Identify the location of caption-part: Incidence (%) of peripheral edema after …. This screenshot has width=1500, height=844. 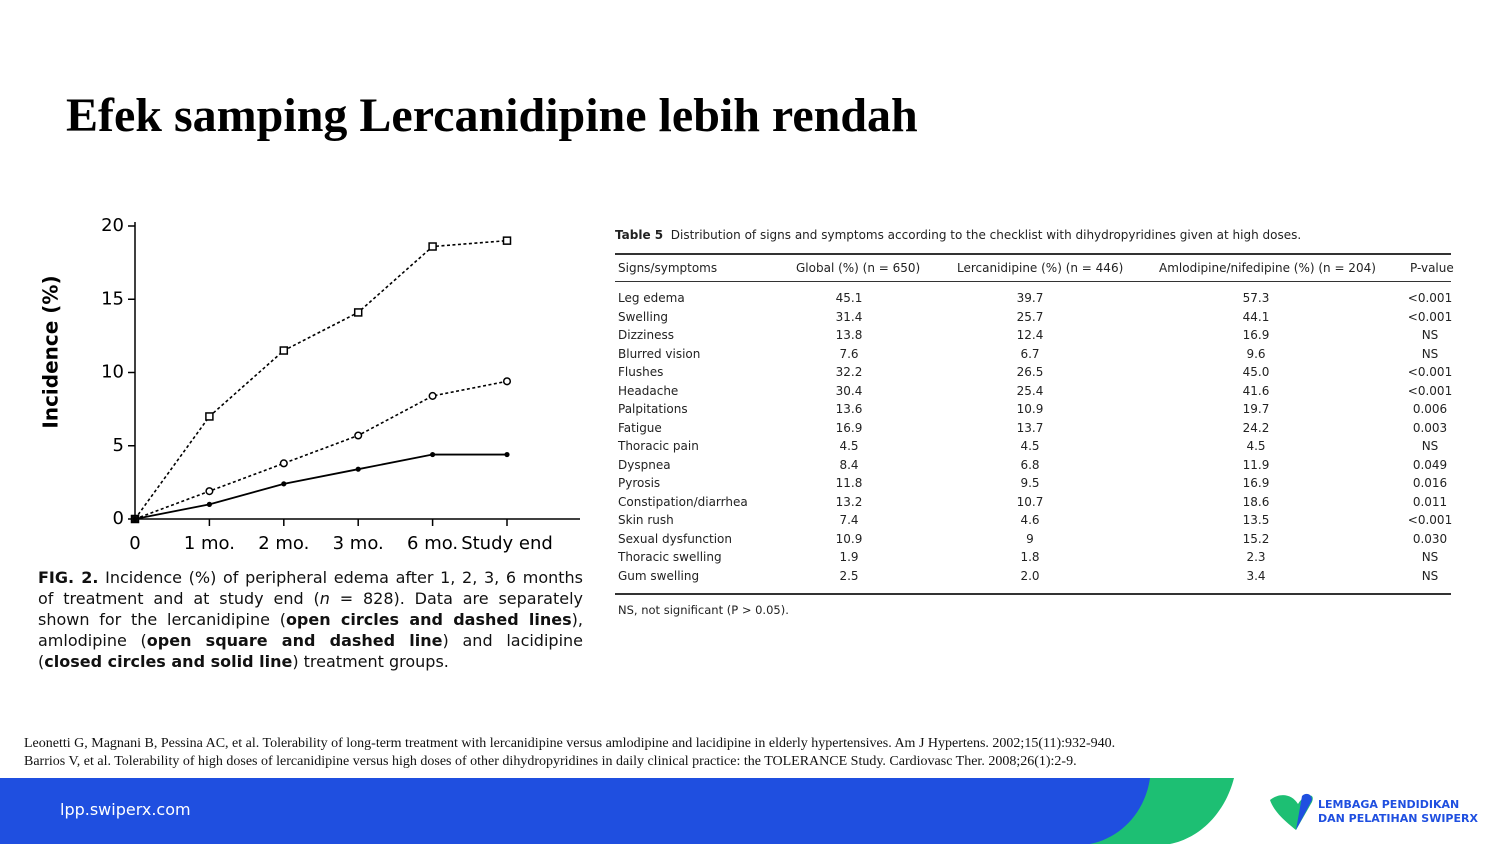
(310, 588).